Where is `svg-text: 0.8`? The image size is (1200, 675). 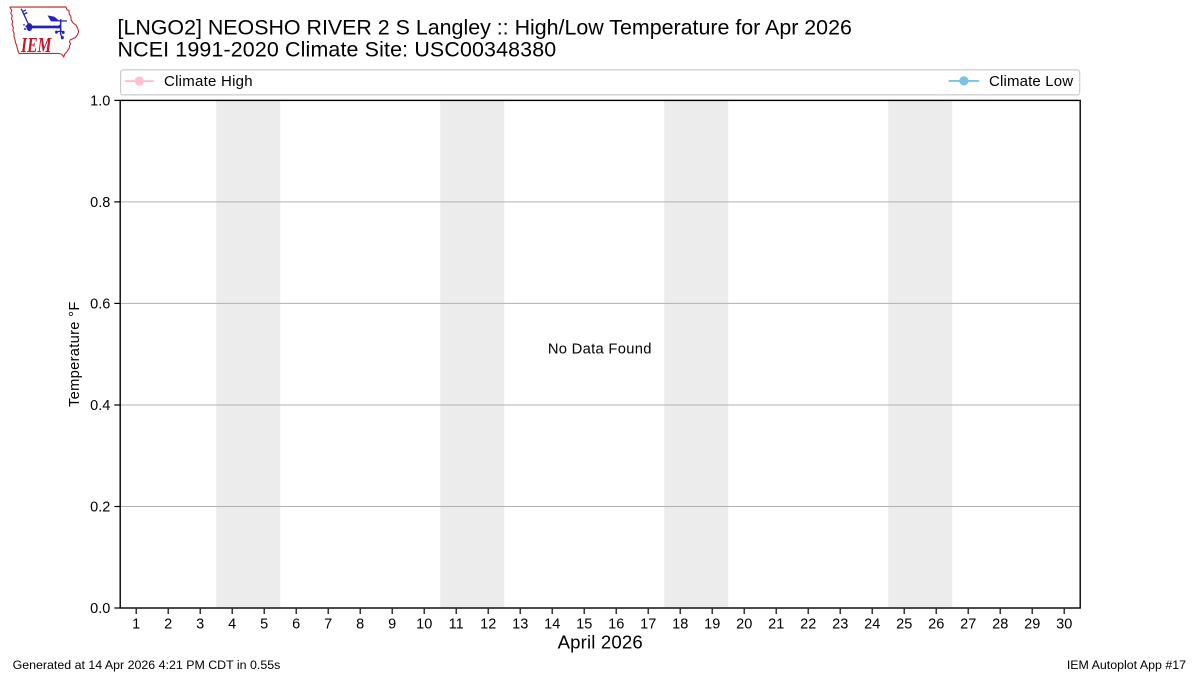 svg-text: 0.8 is located at coordinates (100, 203).